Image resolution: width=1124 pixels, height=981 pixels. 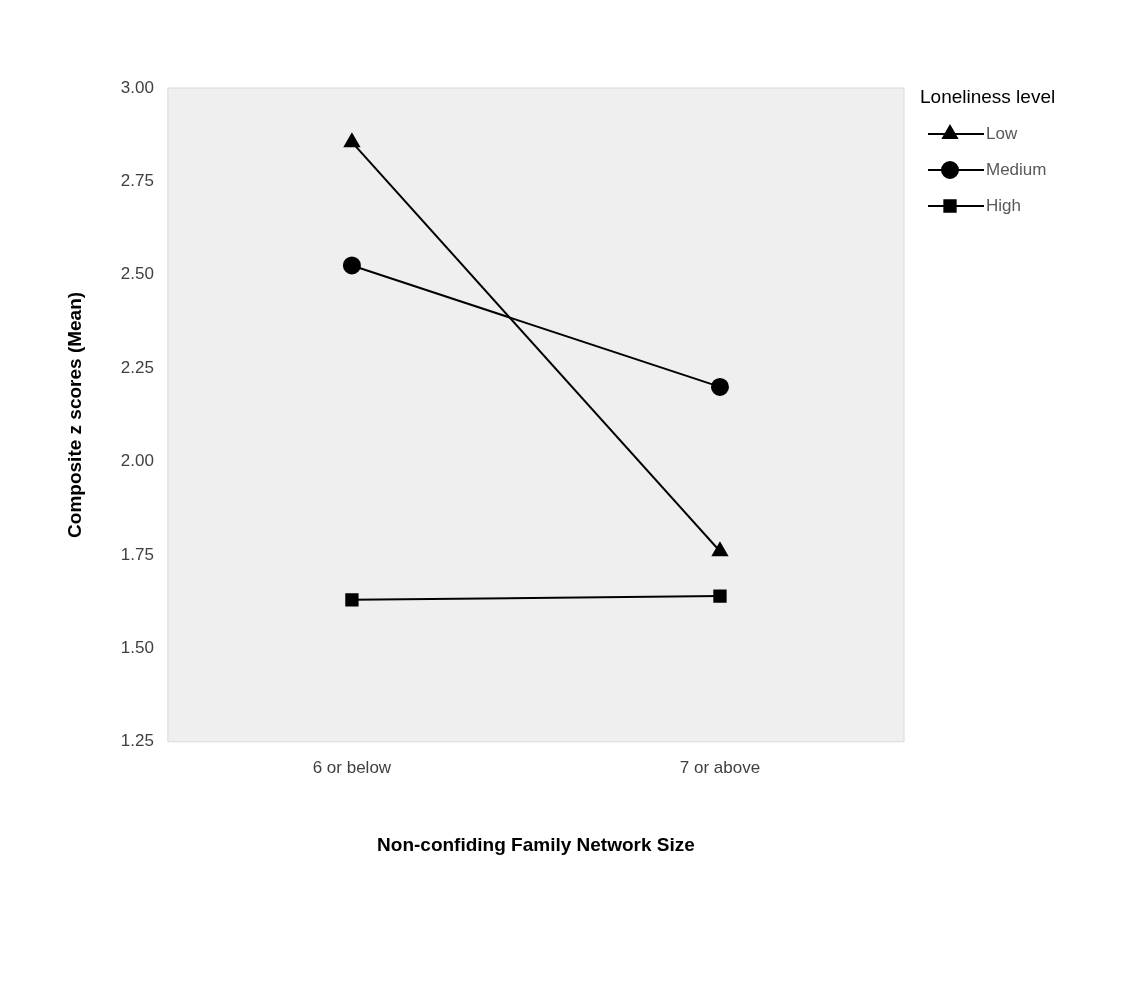 I want to click on y-tick-label: 1.25, so click(x=137, y=741).